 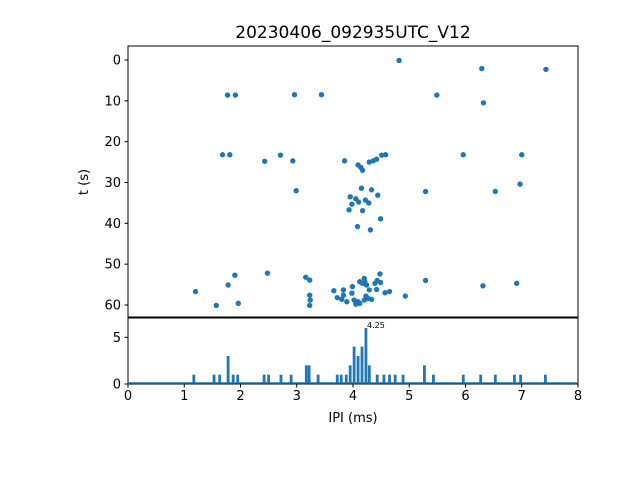 I want to click on scatter-ytick-label: 60, so click(x=112, y=305).